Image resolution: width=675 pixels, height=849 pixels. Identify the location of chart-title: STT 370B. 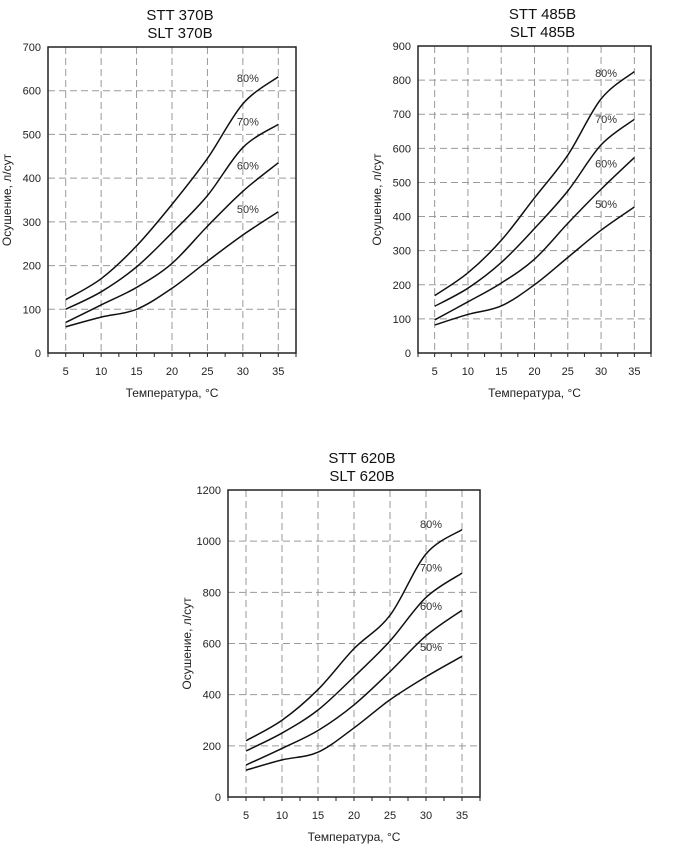
(179, 15).